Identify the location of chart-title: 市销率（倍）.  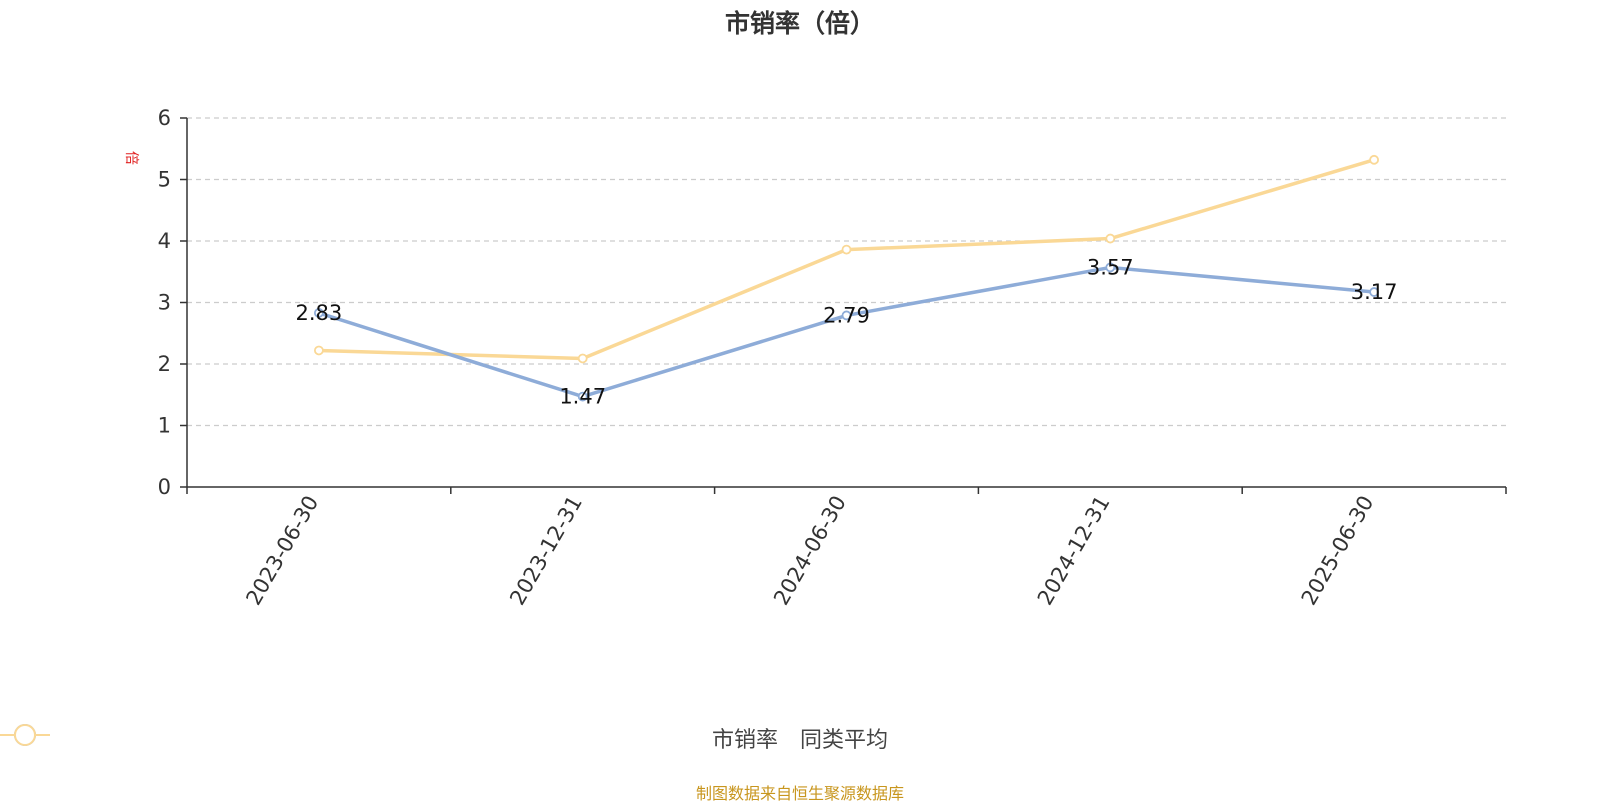
(799, 23).